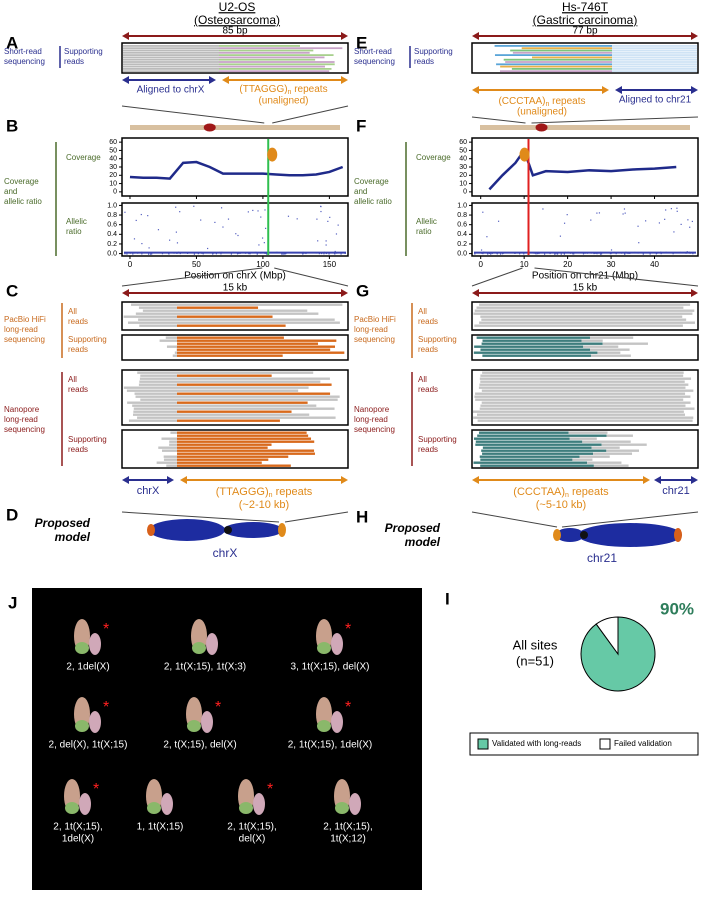  Describe the element at coordinates (585, 288) in the screenshot. I see `span-label: 15 kb` at that location.